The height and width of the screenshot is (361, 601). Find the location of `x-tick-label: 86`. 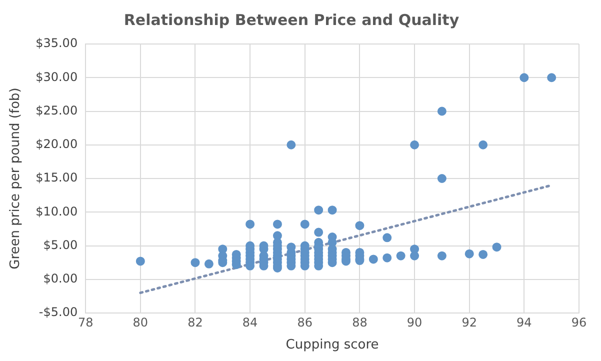

x-tick-label: 86 is located at coordinates (305, 322).